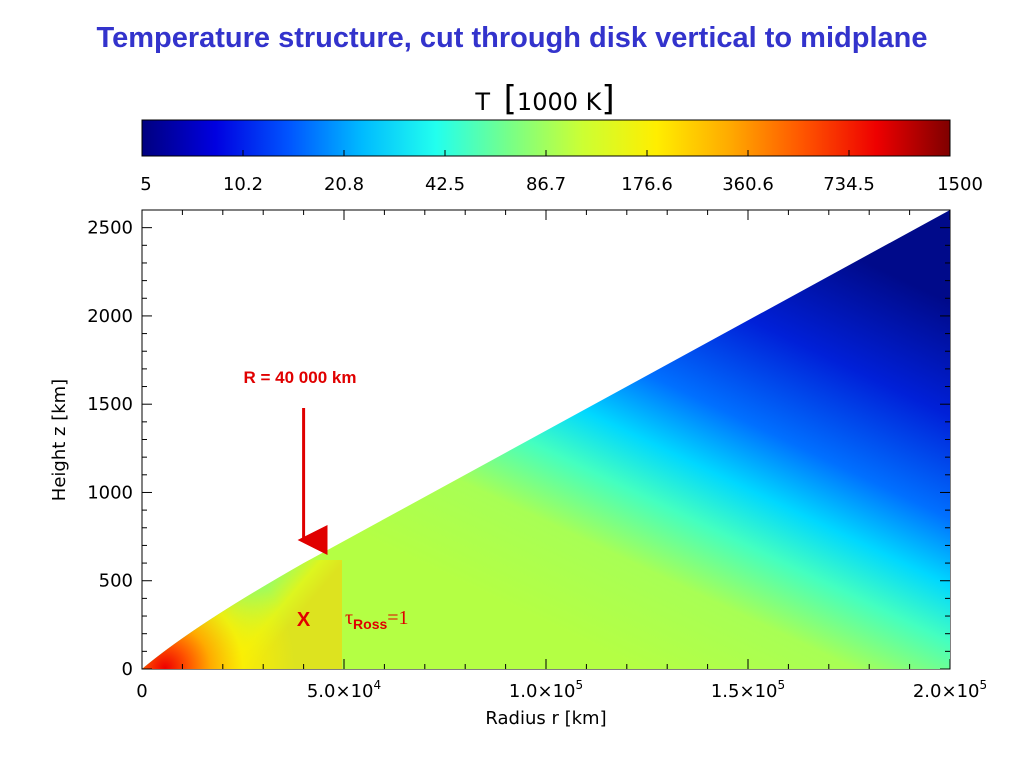 Image resolution: width=1024 pixels, height=768 pixels. What do you see at coordinates (110, 492) in the screenshot?
I see `y-tick-label: 1000` at bounding box center [110, 492].